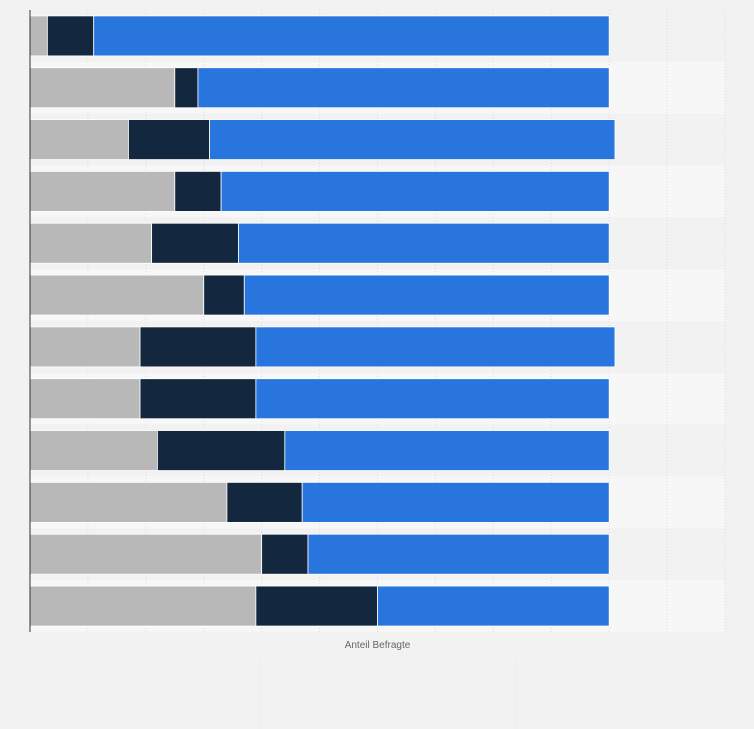 This screenshot has width=754, height=729. I want to click on x-axis-title: Anteil Befragte, so click(378, 645).